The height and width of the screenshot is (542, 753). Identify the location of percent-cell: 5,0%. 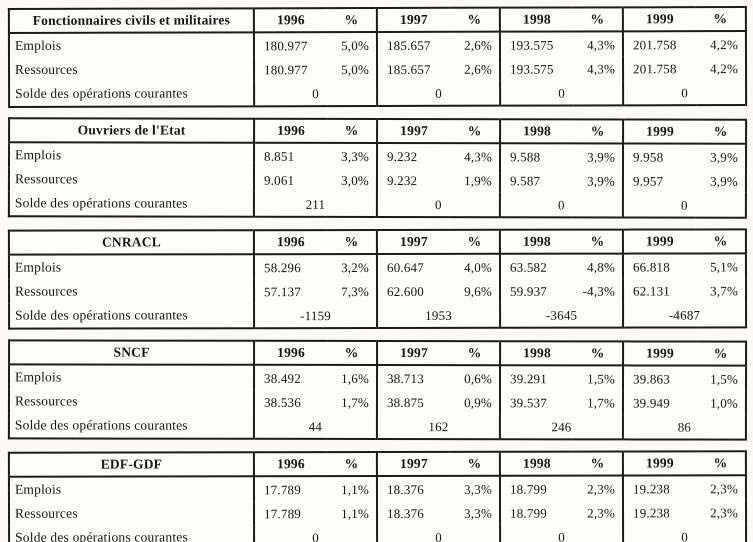
(351, 45).